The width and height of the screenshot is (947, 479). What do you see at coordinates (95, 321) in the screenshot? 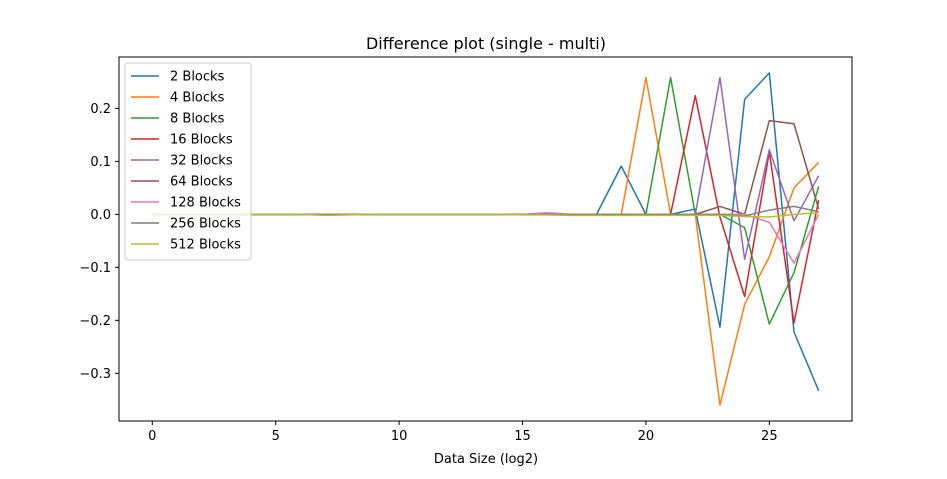
I see `y-tick-label: −0.2` at bounding box center [95, 321].